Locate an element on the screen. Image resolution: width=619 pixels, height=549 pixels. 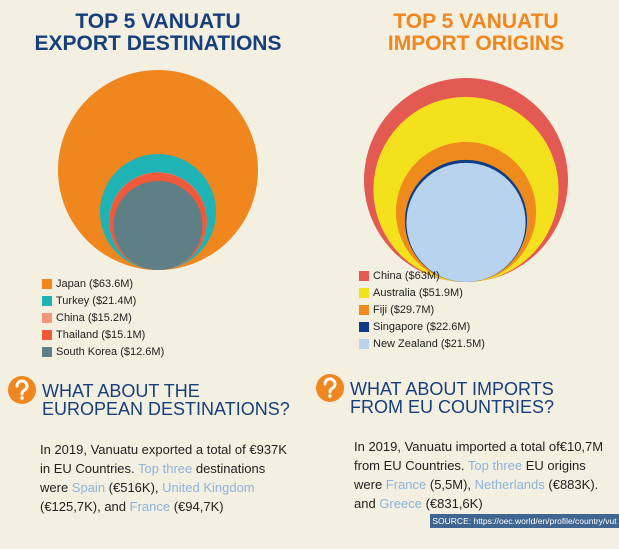
text: (€883K). and is located at coordinates (476, 494).